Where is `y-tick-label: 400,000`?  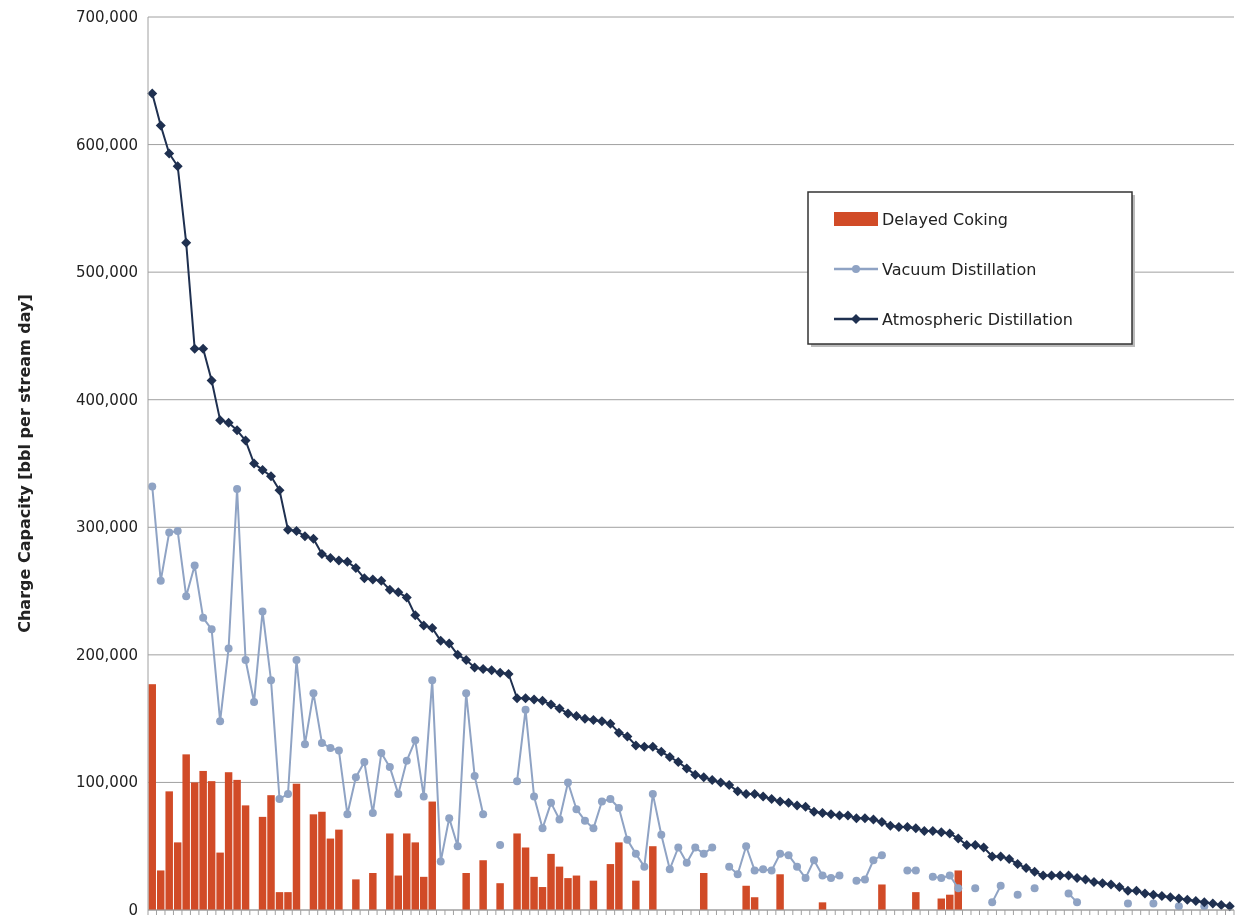 y-tick-label: 400,000 is located at coordinates (106, 399).